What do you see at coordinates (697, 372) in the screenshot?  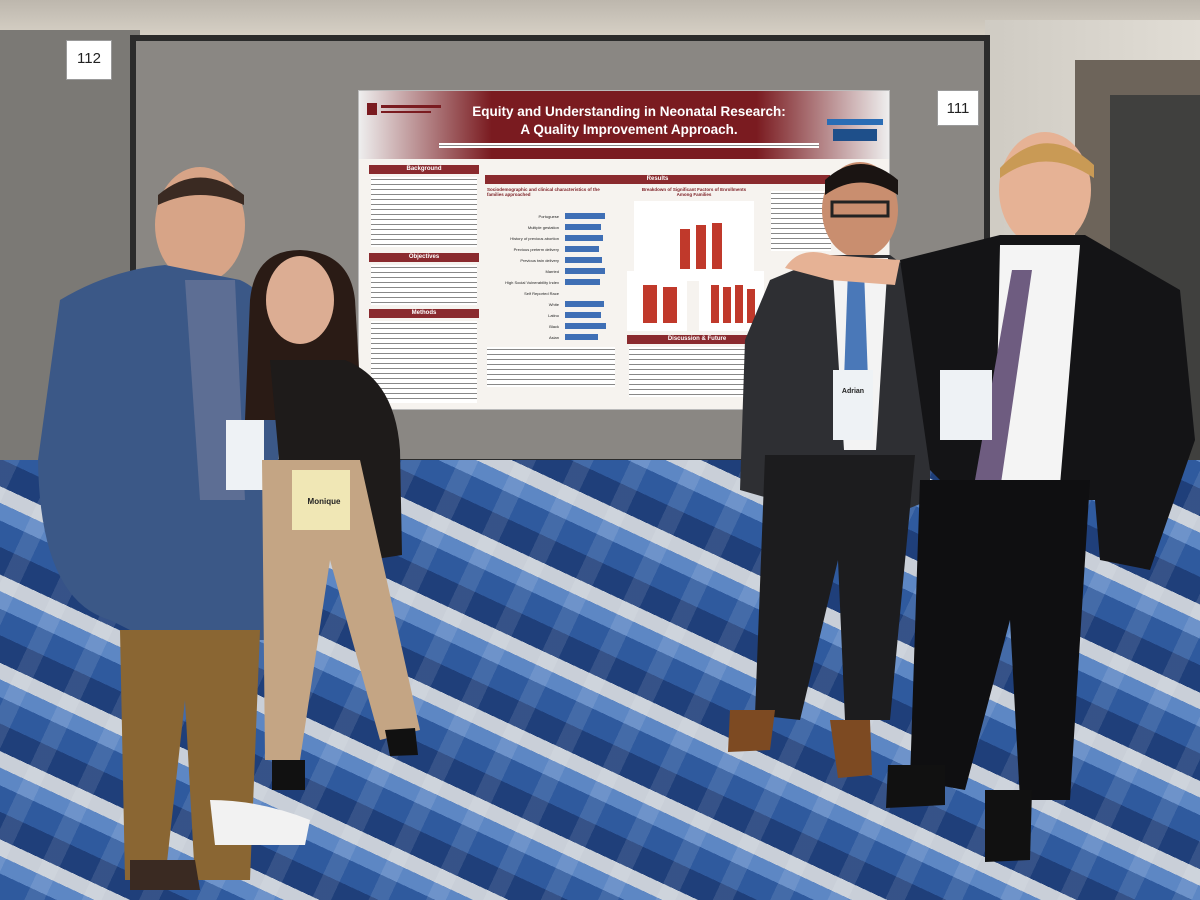 I see `discussion-text` at bounding box center [697, 372].